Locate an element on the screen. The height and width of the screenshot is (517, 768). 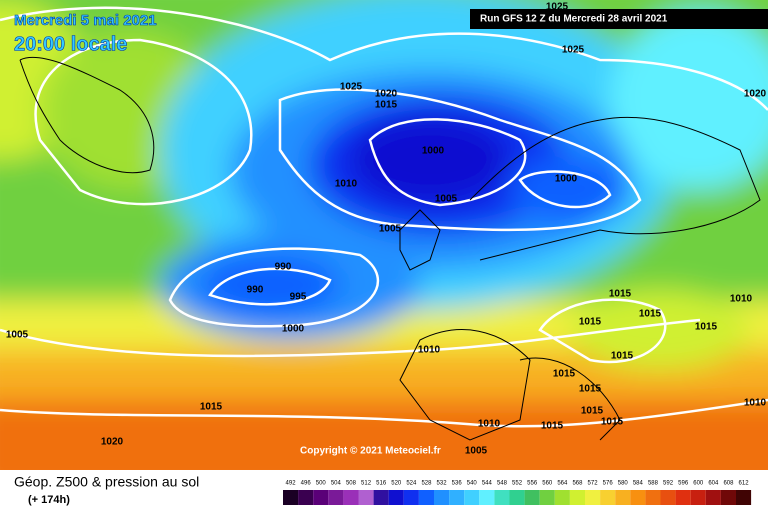
scale-label: 568 is located at coordinates (577, 484).